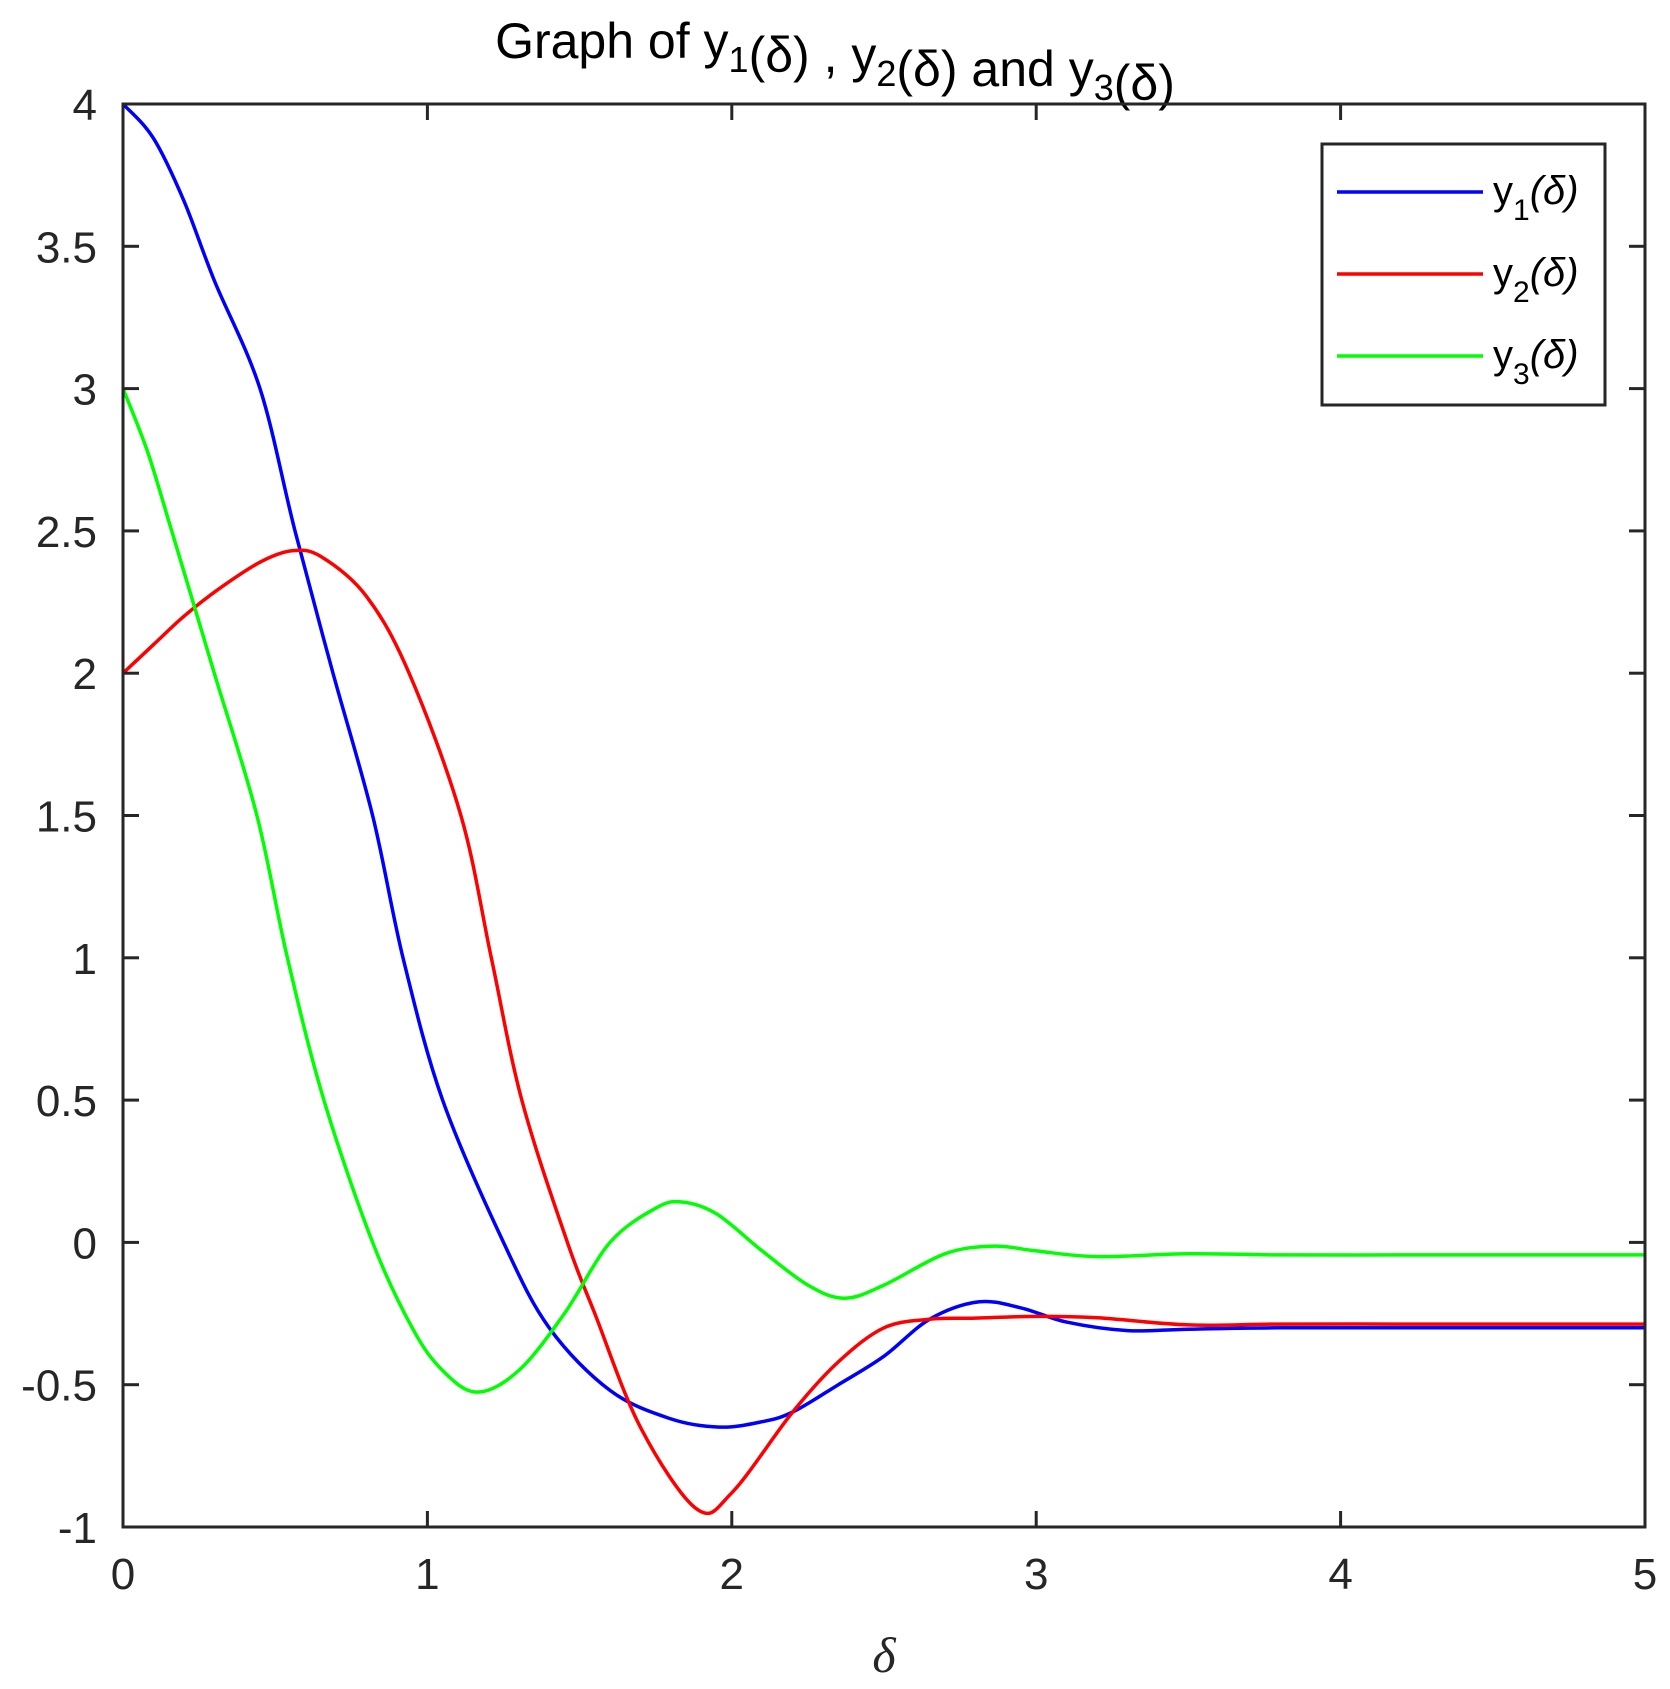 The height and width of the screenshot is (1689, 1670). Describe the element at coordinates (66, 817) in the screenshot. I see `y-tick-label: 1.5` at that location.